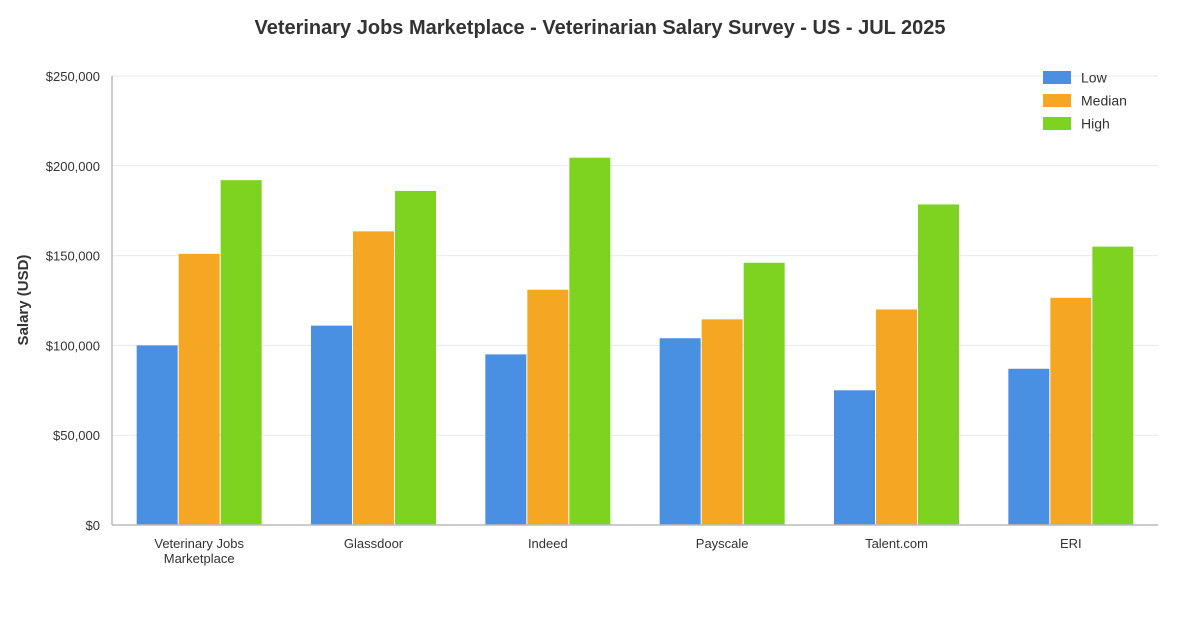 The image size is (1200, 630). What do you see at coordinates (722, 543) in the screenshot?
I see `x-tick-label: Payscale` at bounding box center [722, 543].